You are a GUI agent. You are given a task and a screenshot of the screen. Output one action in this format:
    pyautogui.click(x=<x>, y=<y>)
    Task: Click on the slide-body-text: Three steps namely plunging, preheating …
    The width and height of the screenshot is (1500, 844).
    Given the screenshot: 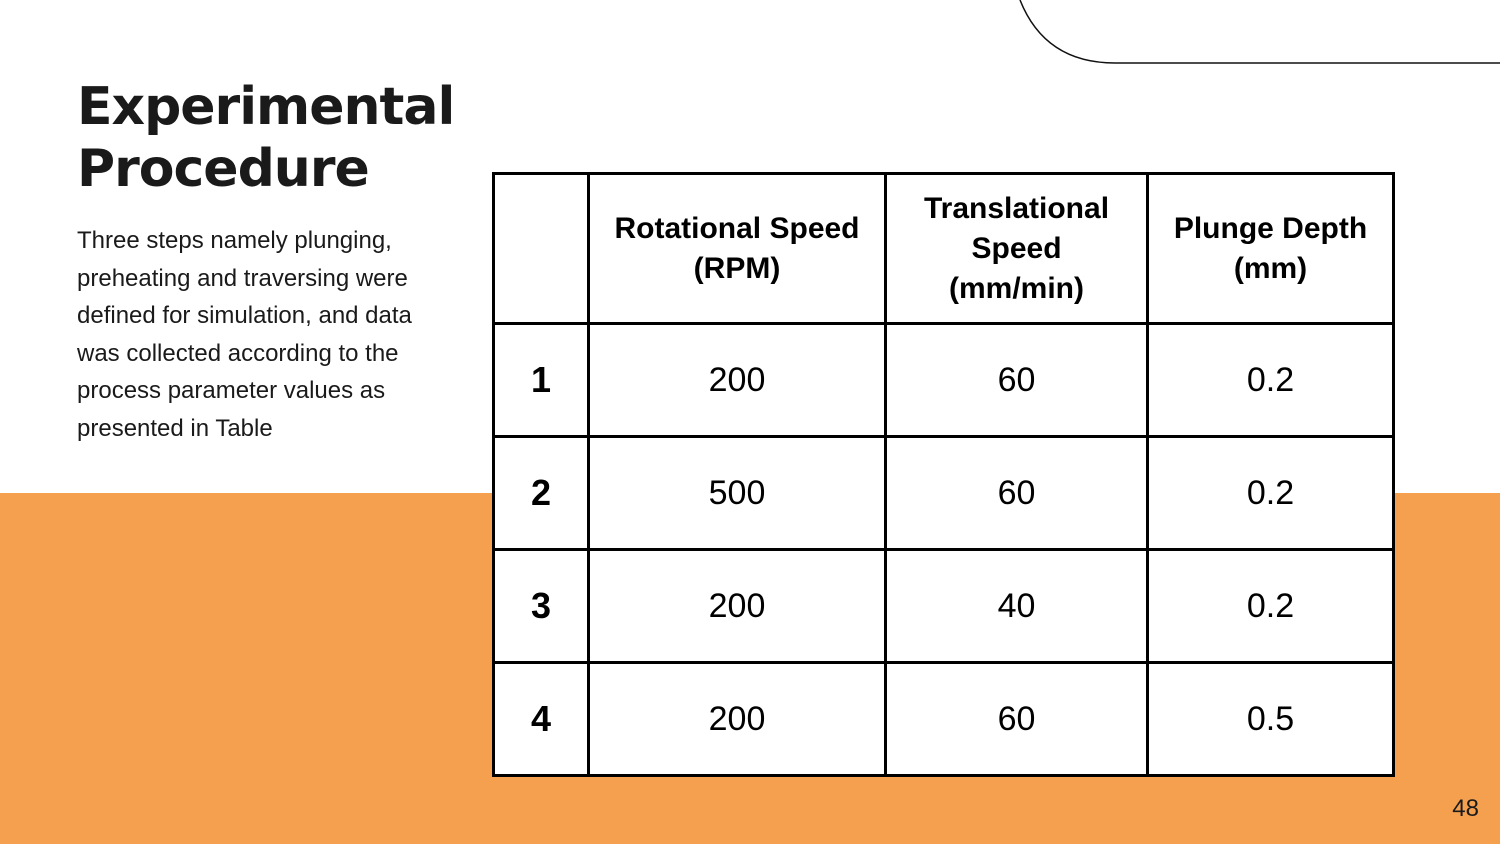 What is the action you would take?
    pyautogui.click(x=244, y=334)
    